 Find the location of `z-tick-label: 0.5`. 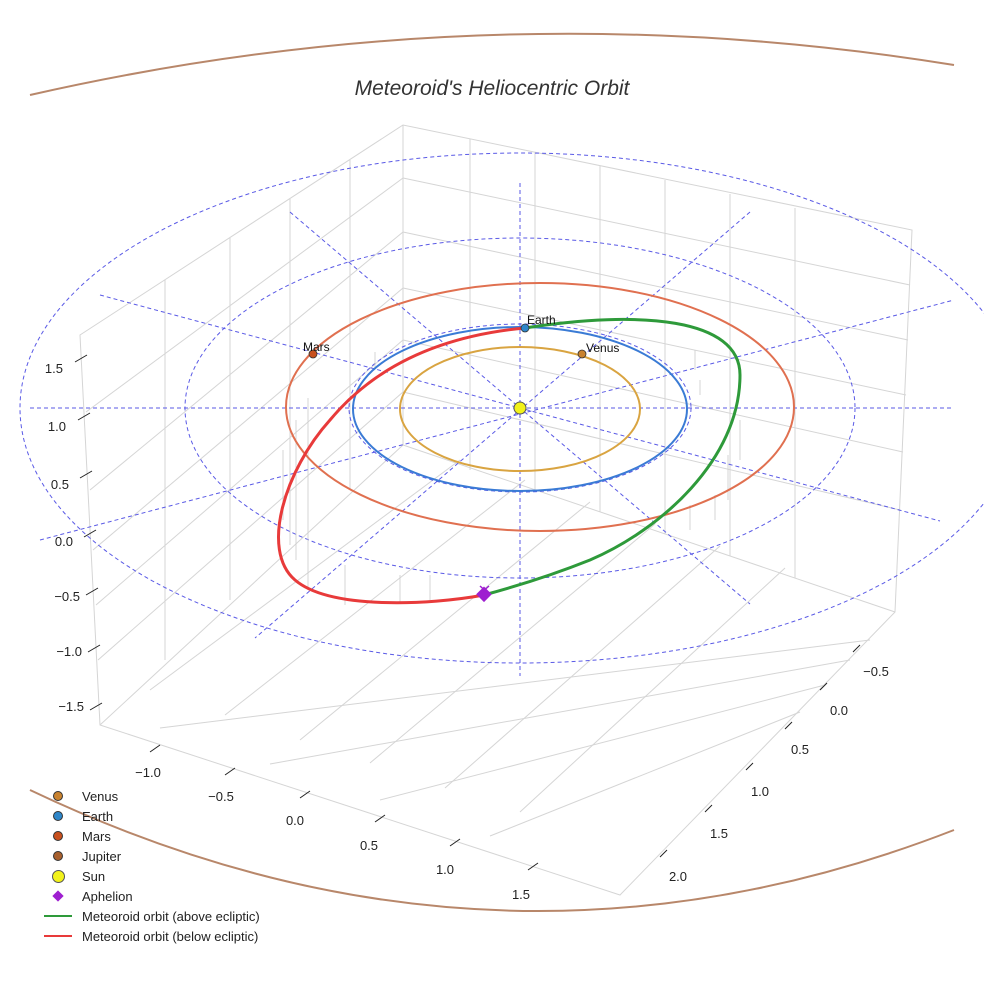

z-tick-label: 0.5 is located at coordinates (60, 484).